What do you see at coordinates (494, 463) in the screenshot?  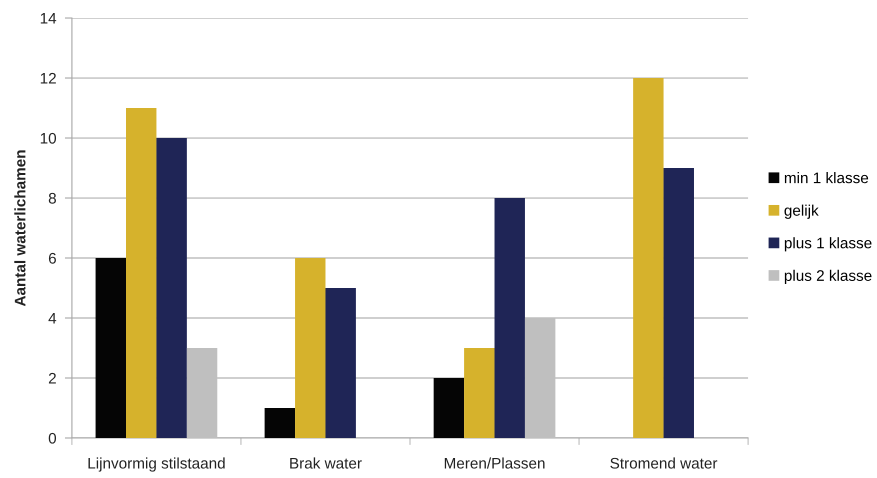 I see `x-tick-label: Meren/Plassen` at bounding box center [494, 463].